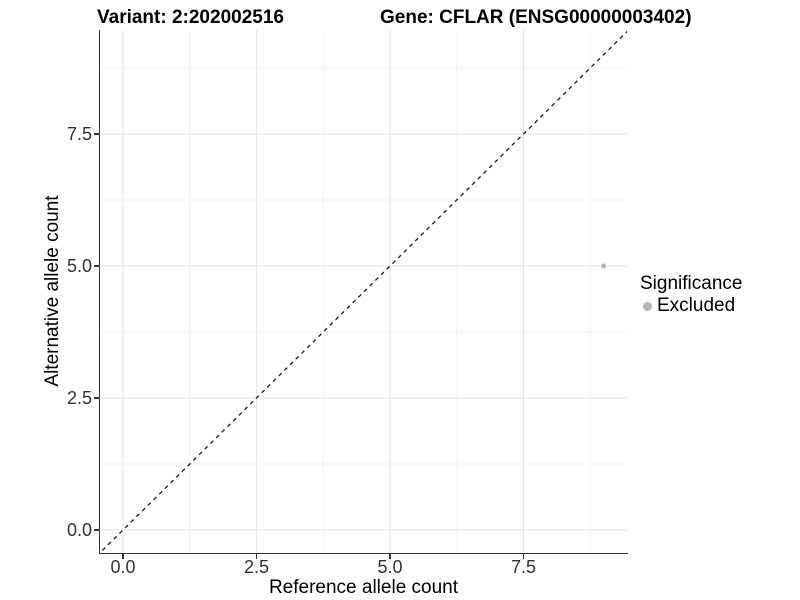  Describe the element at coordinates (123, 567) in the screenshot. I see `x-tick-label: 0.0` at that location.